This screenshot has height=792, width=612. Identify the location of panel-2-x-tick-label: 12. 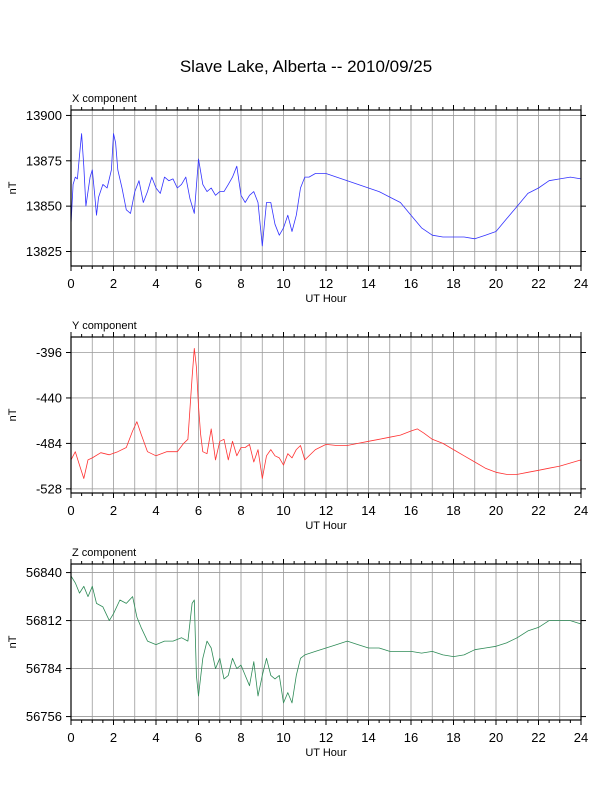
(326, 510).